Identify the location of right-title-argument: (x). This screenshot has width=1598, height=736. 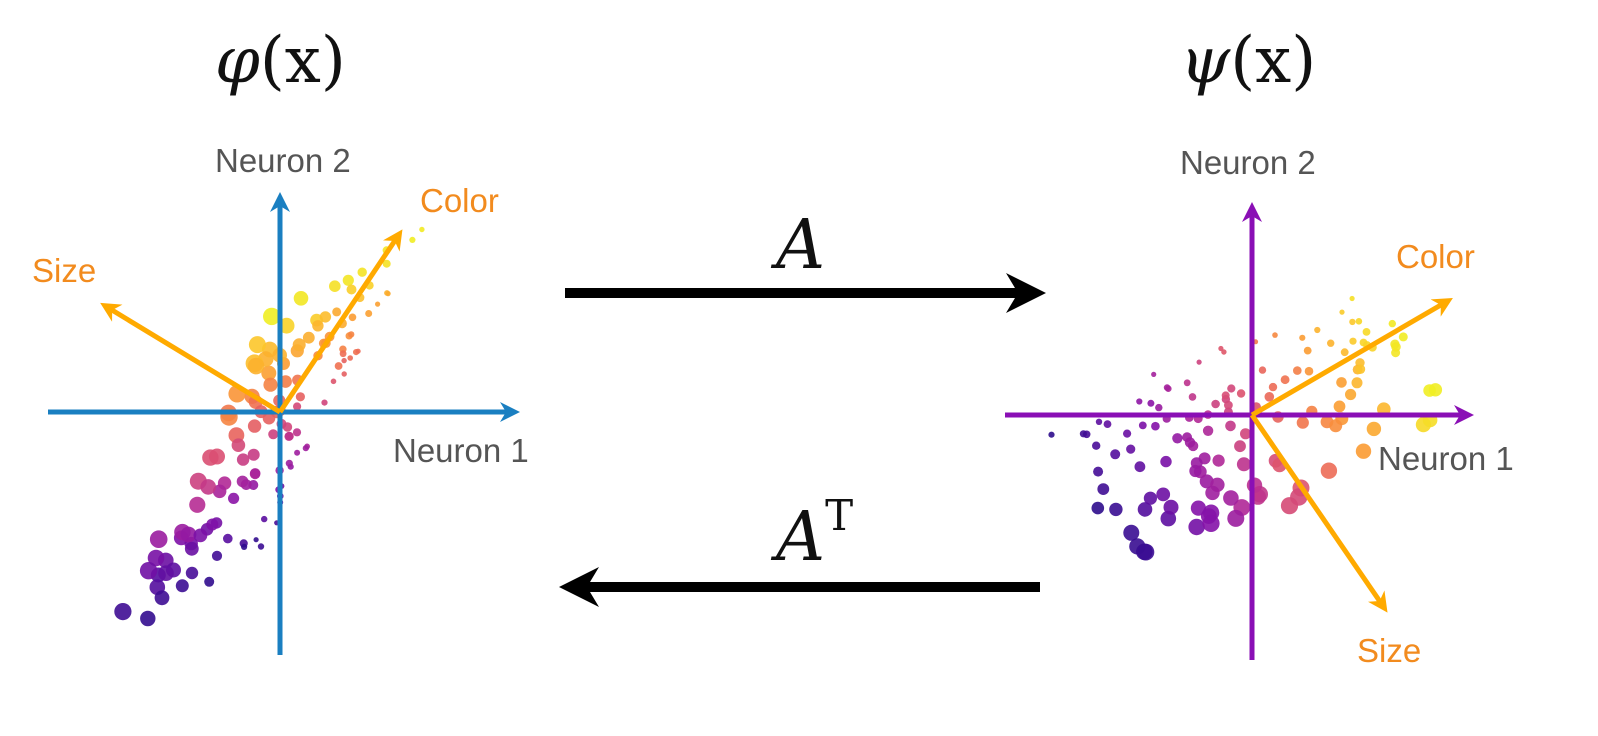
(1273, 61).